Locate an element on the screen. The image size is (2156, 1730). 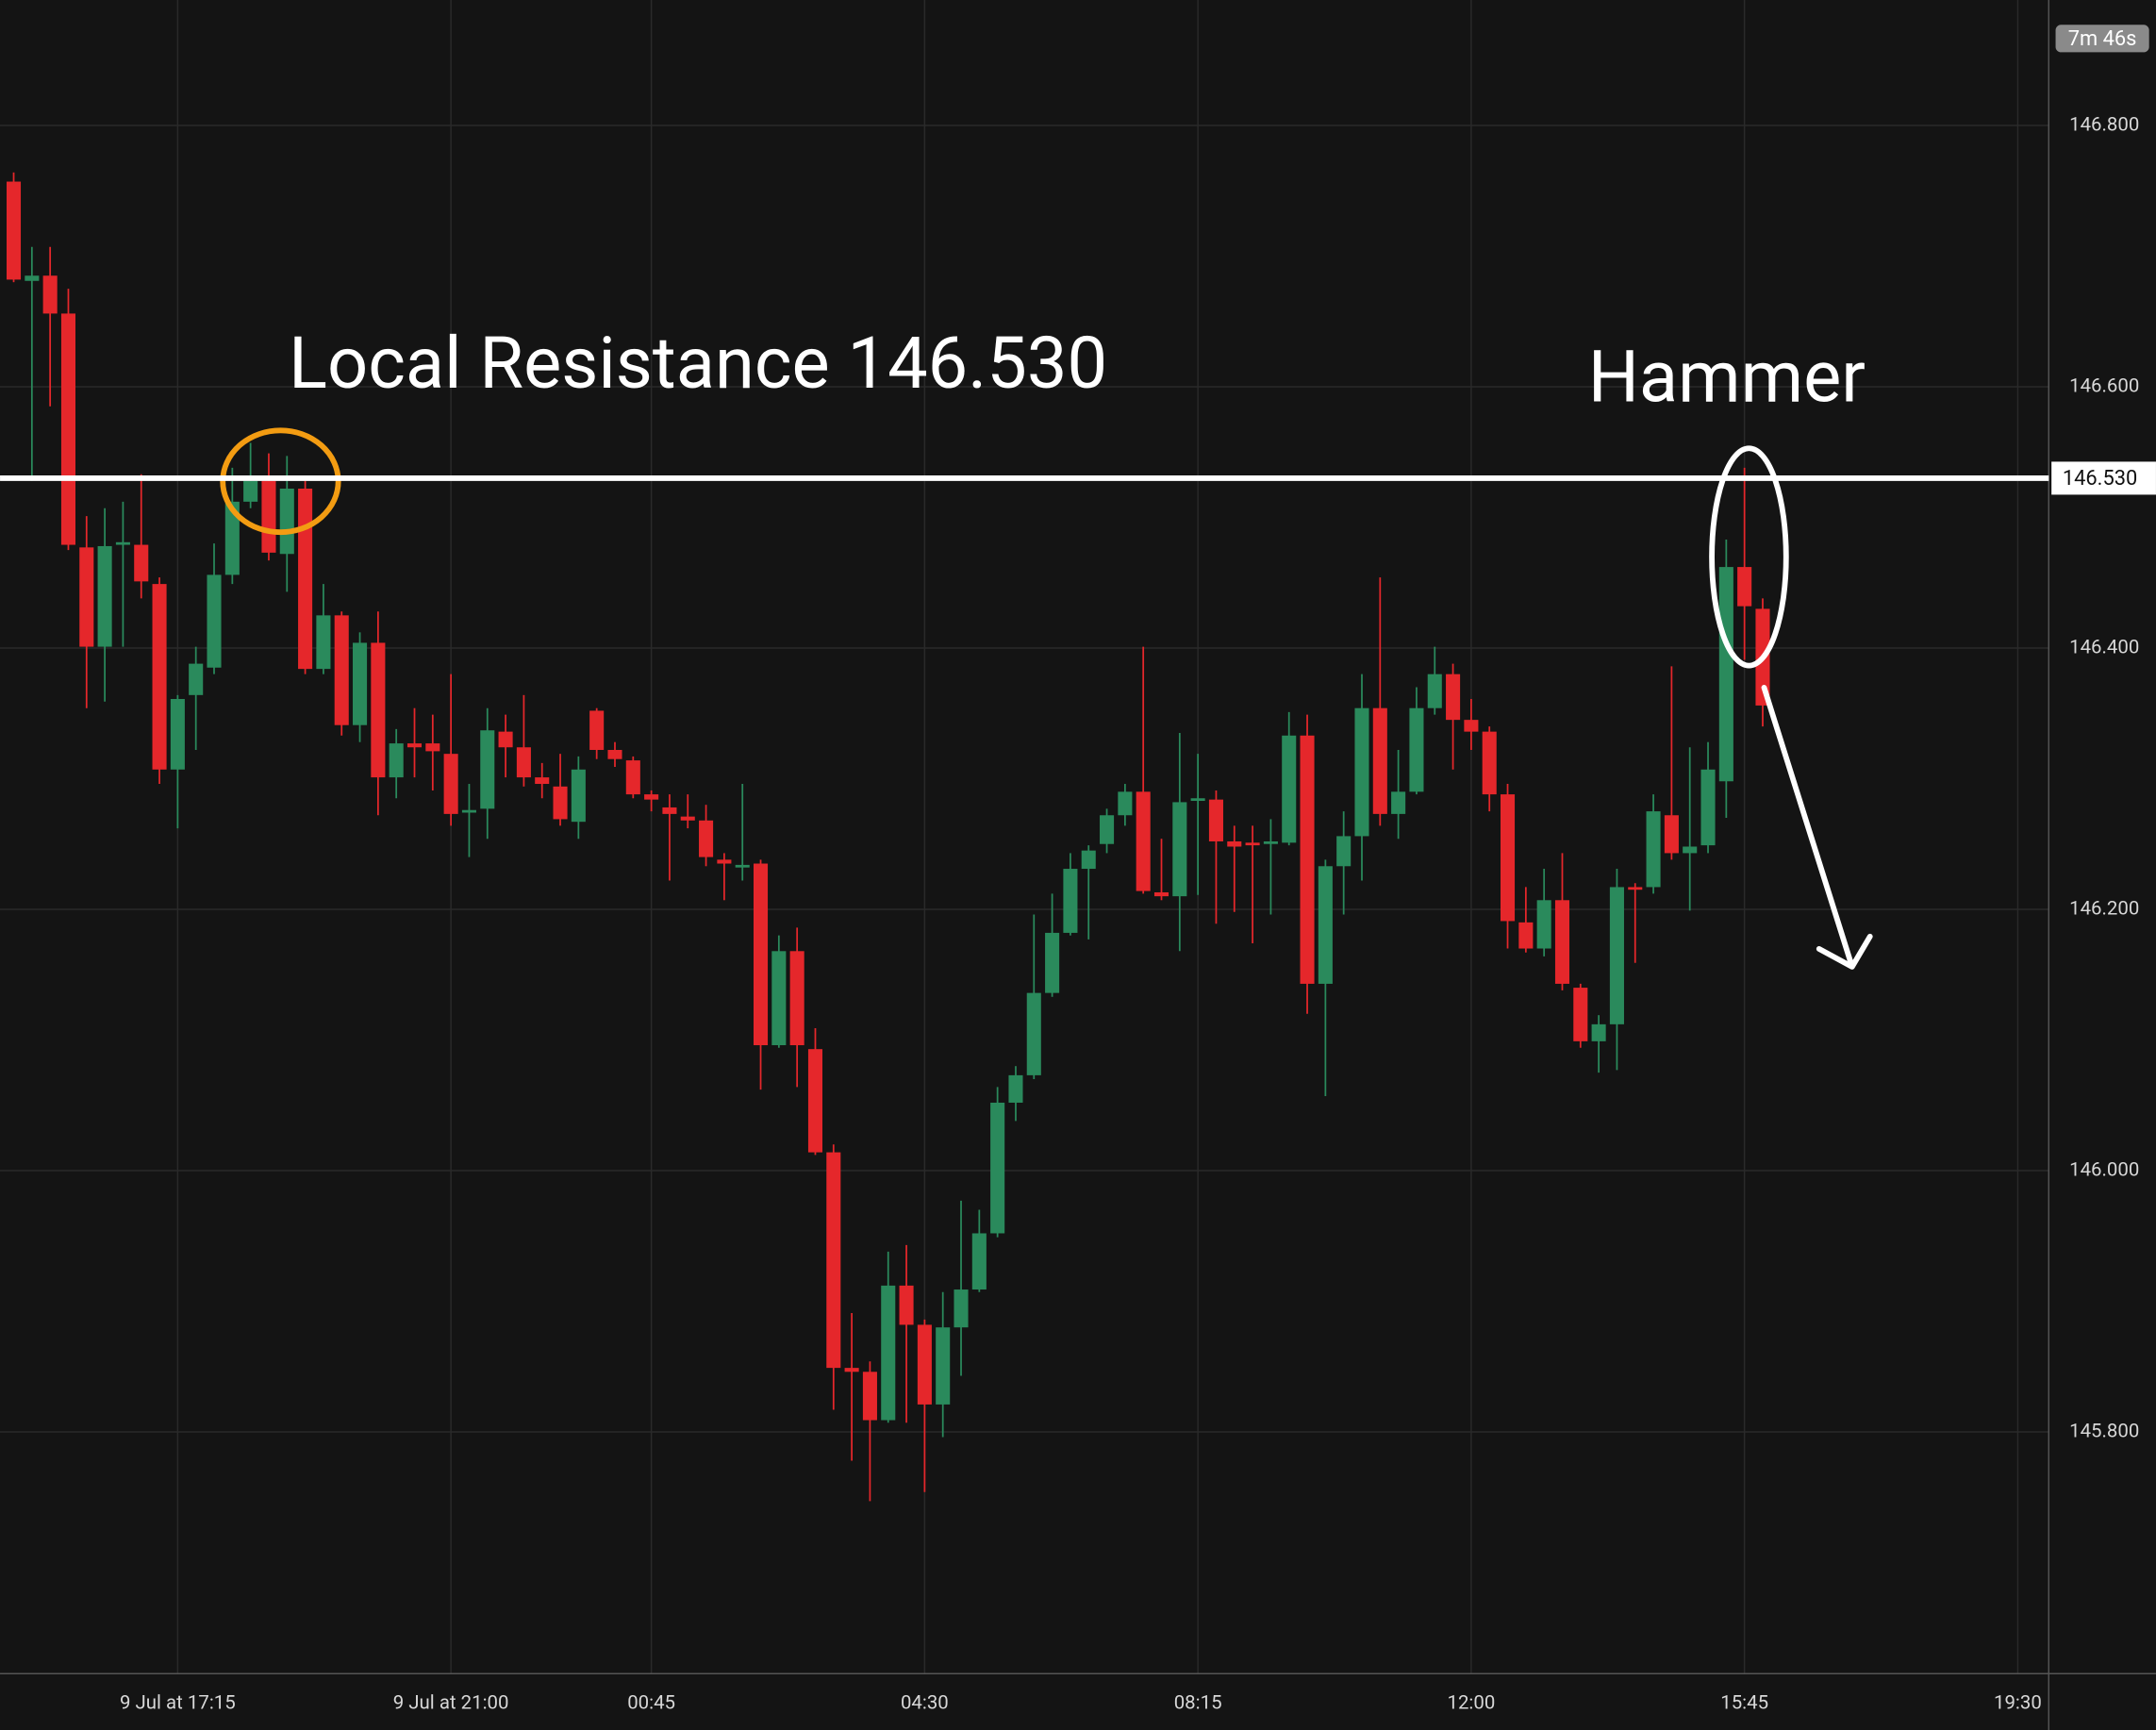
y-tick-label: 146.800 is located at coordinates (2104, 123).